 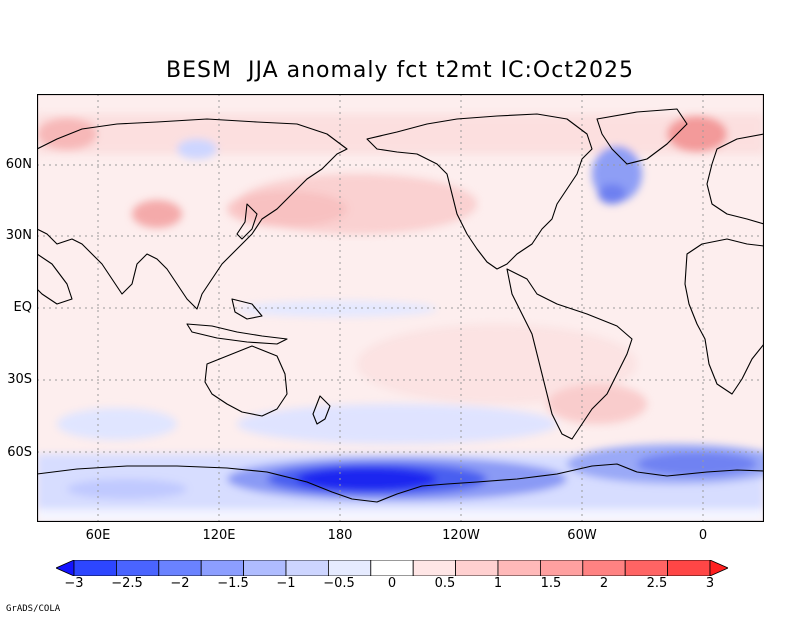 I want to click on colorbar-label: −0.5, so click(x=339, y=583).